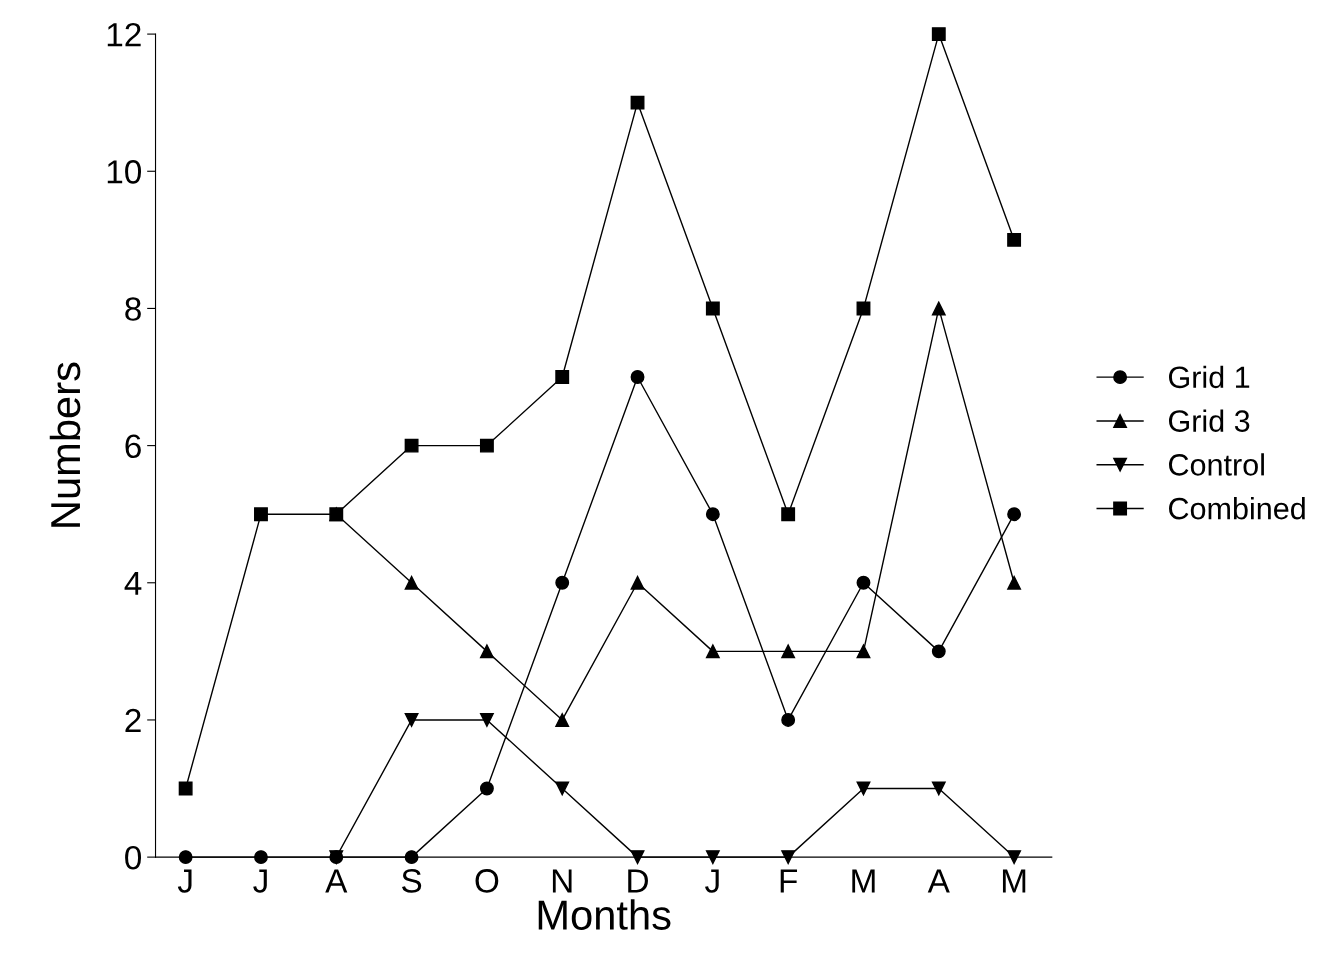 This screenshot has height=974, width=1318. Describe the element at coordinates (124, 34) in the screenshot. I see `y-tick-label: 12` at that location.